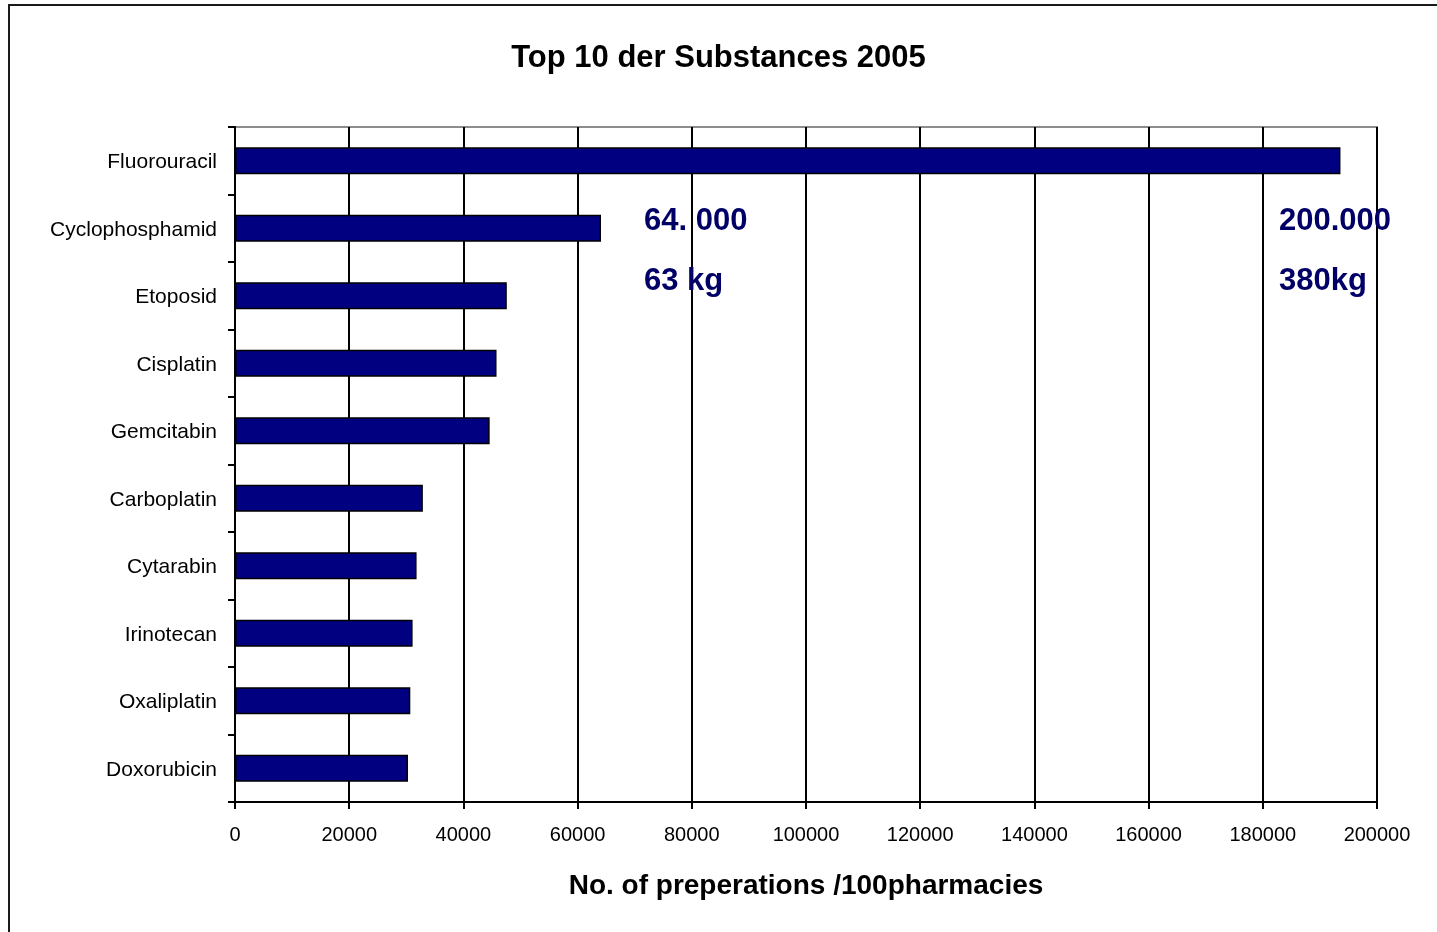  I want to click on x-tick-label: 120000, so click(920, 834).